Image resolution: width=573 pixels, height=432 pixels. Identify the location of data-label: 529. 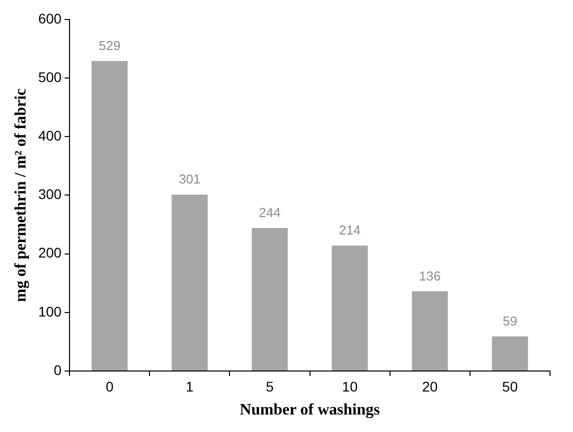
(109, 46).